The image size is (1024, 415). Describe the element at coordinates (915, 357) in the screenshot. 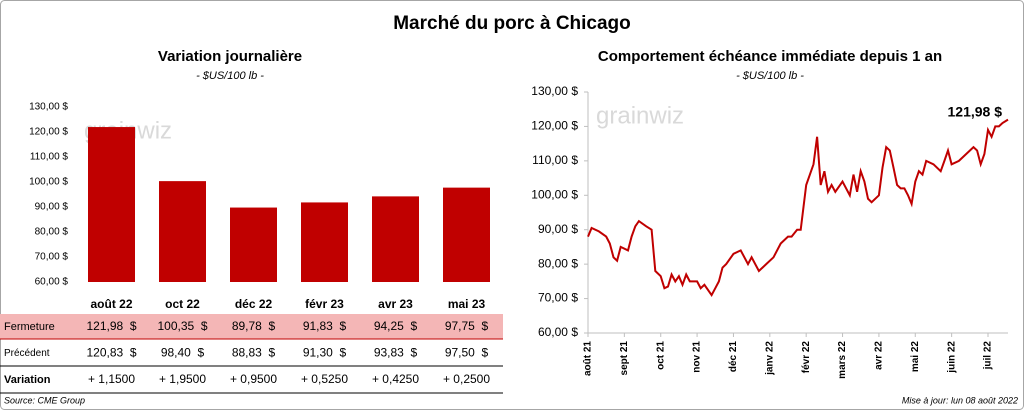

I see `x-tick-label: mai 22` at that location.